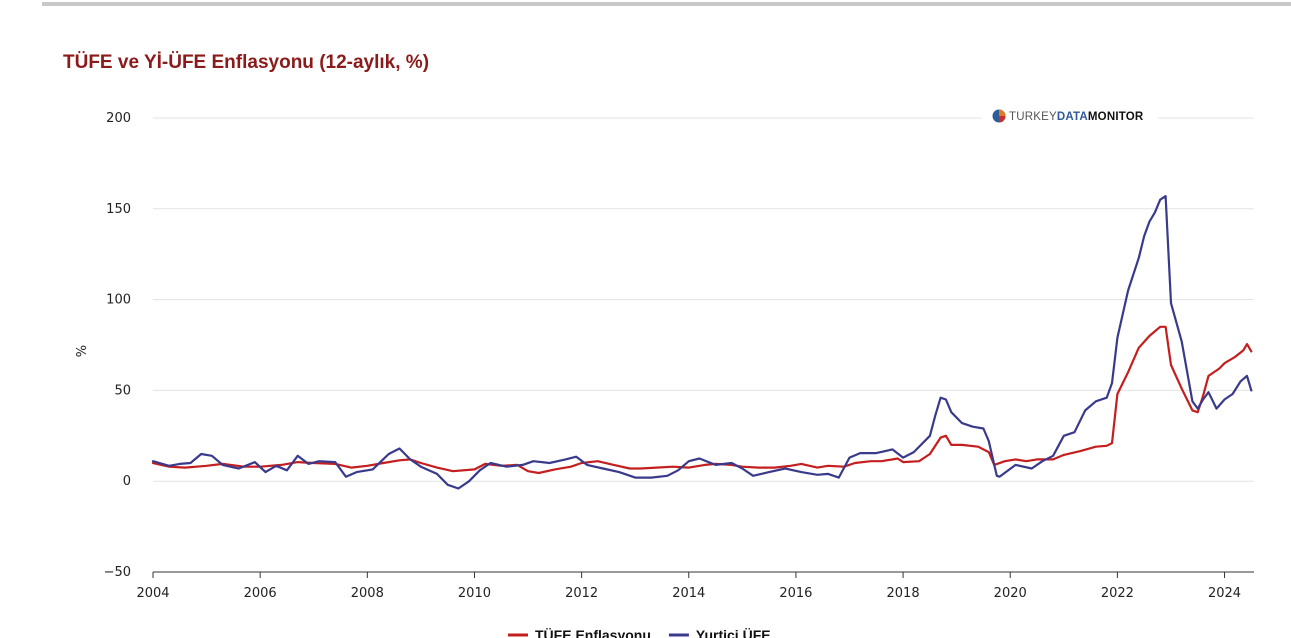 The width and height of the screenshot is (1291, 638). Describe the element at coordinates (1224, 593) in the screenshot. I see `x-tick-label: 2024` at that location.